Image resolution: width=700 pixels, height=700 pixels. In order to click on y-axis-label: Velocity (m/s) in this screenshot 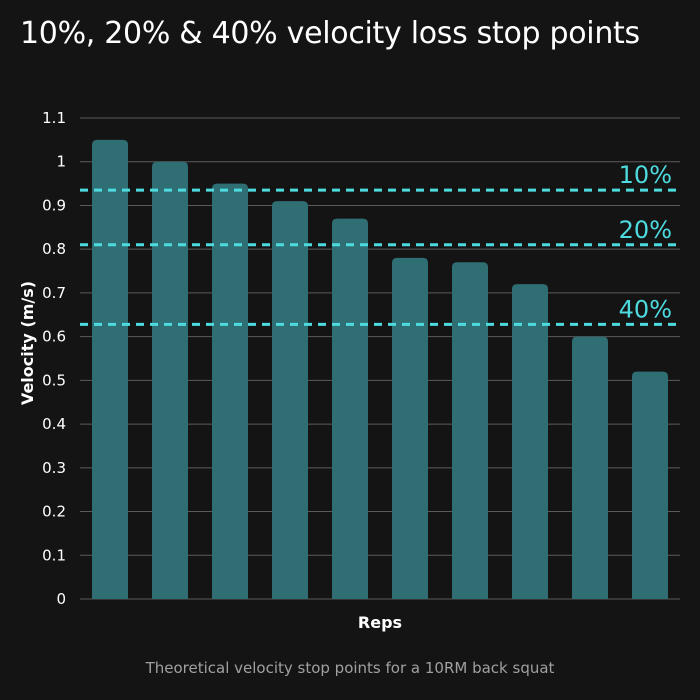, I will do `click(27, 343)`.